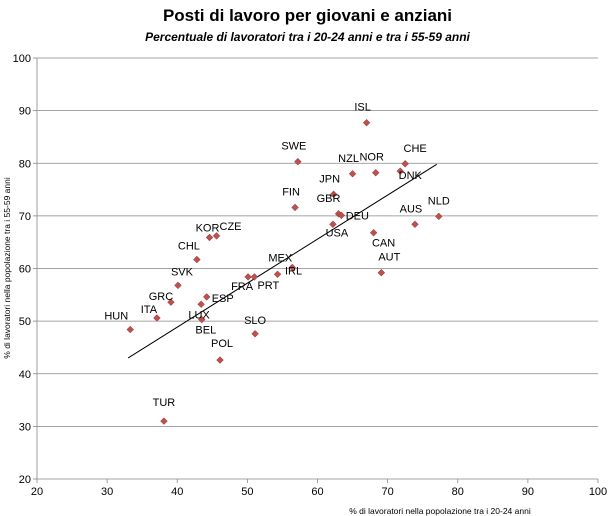 The image size is (615, 516). What do you see at coordinates (388, 492) in the screenshot?
I see `x-tick-label: 70` at bounding box center [388, 492].